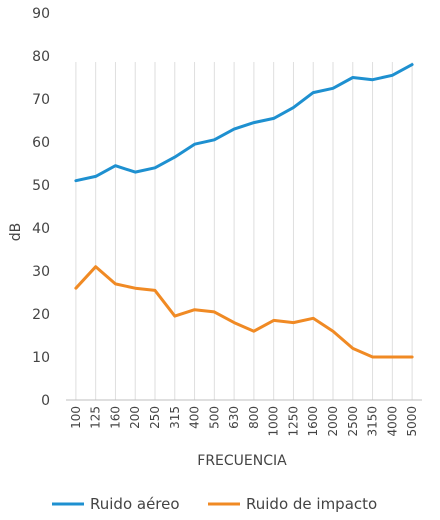 The width and height of the screenshot is (440, 520). Describe the element at coordinates (353, 421) in the screenshot. I see `x-tick-label-2500: 2500` at that location.